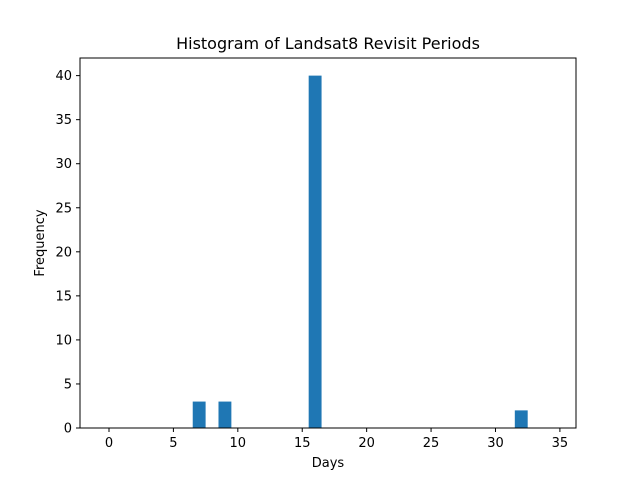  What do you see at coordinates (63, 208) in the screenshot?
I see `y-tick-label: 25` at bounding box center [63, 208].